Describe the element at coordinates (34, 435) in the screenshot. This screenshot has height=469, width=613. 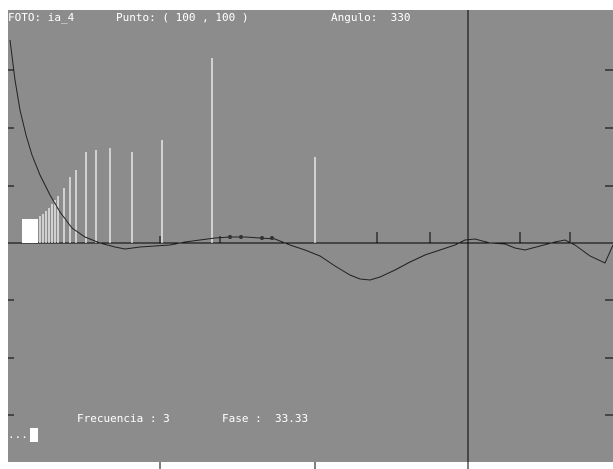
I see `cursor` at that location.